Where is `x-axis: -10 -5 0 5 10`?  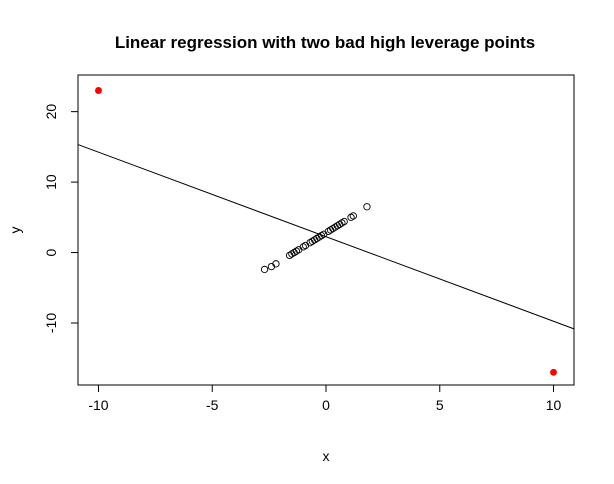 x-axis: -10 -5 0 5 10 is located at coordinates (325, 398).